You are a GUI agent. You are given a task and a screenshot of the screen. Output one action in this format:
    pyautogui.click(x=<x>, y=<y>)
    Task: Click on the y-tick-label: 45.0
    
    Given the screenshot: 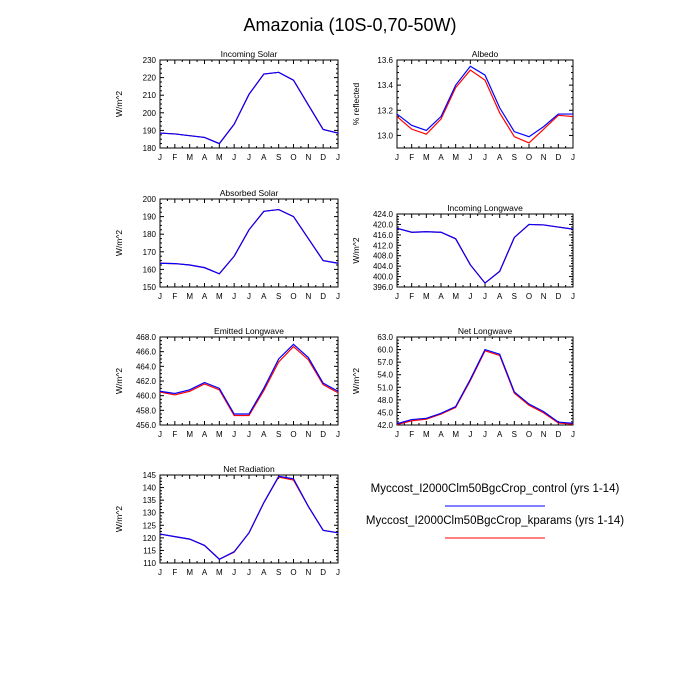 What is the action you would take?
    pyautogui.click(x=385, y=412)
    